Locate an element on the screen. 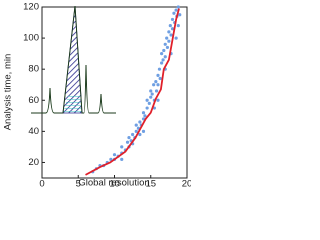 This screenshot has width=320, height=240. y-axis-label: Analysis time, min is located at coordinates (8, 92).